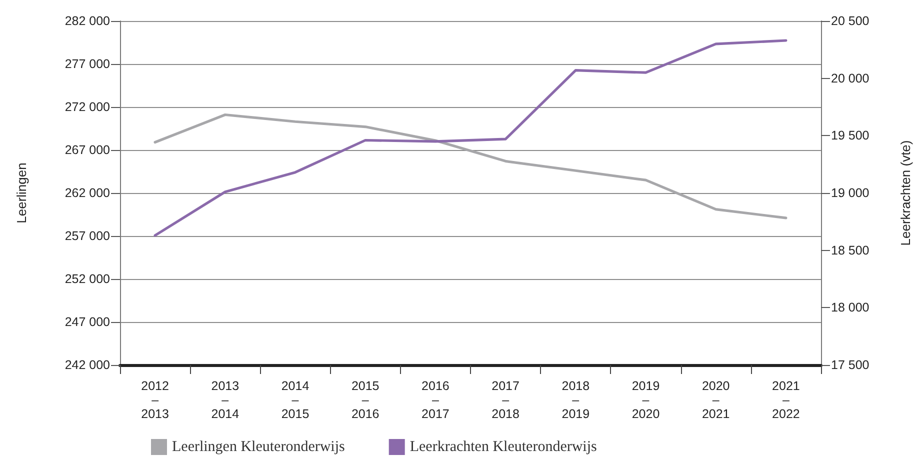  What do you see at coordinates (850, 307) in the screenshot?
I see `y2-tick-label: 18 000` at bounding box center [850, 307].